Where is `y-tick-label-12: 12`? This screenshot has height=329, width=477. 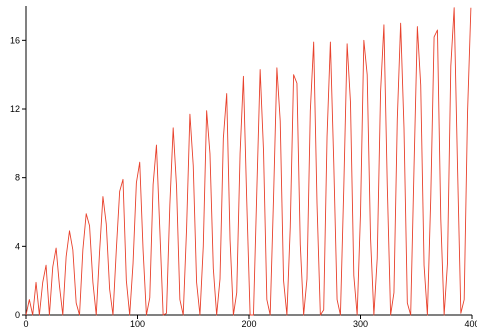 y-tick-label-12: 12 is located at coordinates (15, 109).